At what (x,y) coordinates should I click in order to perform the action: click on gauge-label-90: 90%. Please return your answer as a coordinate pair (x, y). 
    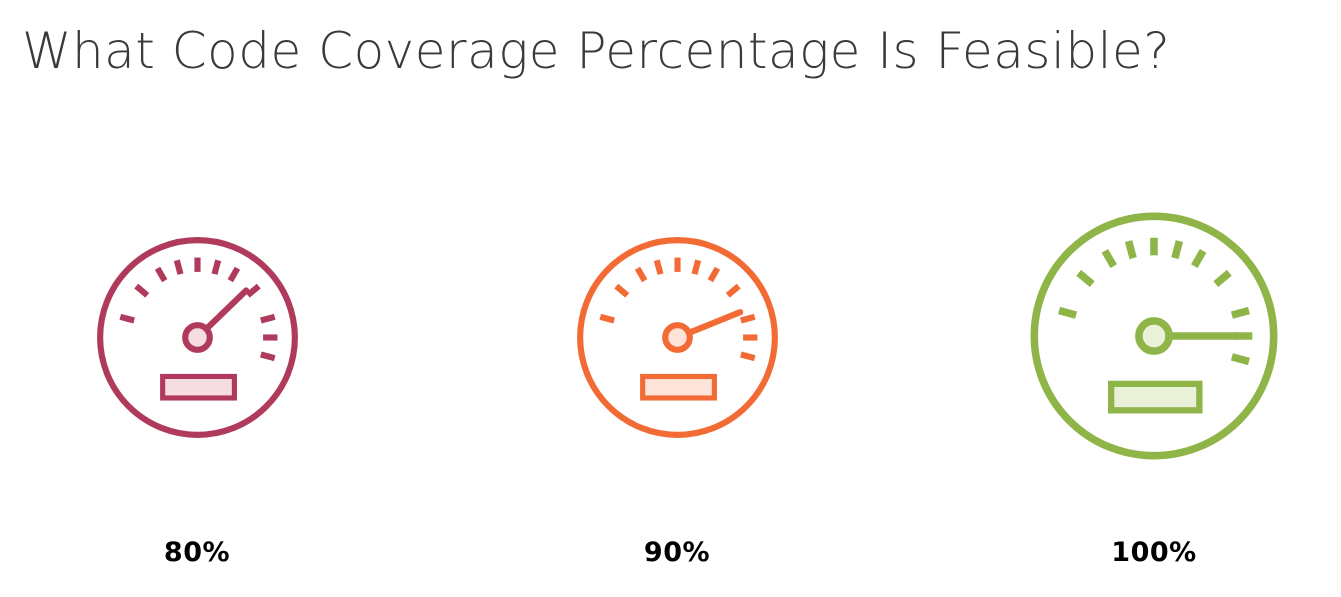
    Looking at the image, I should click on (677, 552).